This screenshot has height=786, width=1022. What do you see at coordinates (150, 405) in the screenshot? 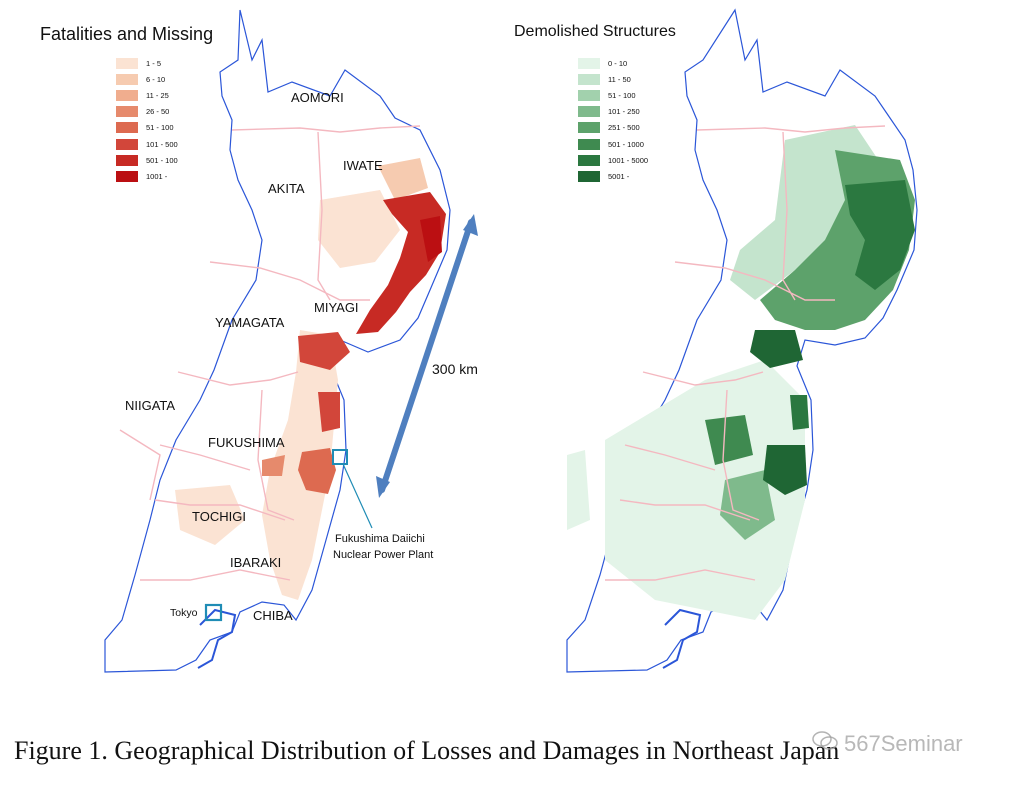
I see `prefecture-label: NIIGATA` at bounding box center [150, 405].